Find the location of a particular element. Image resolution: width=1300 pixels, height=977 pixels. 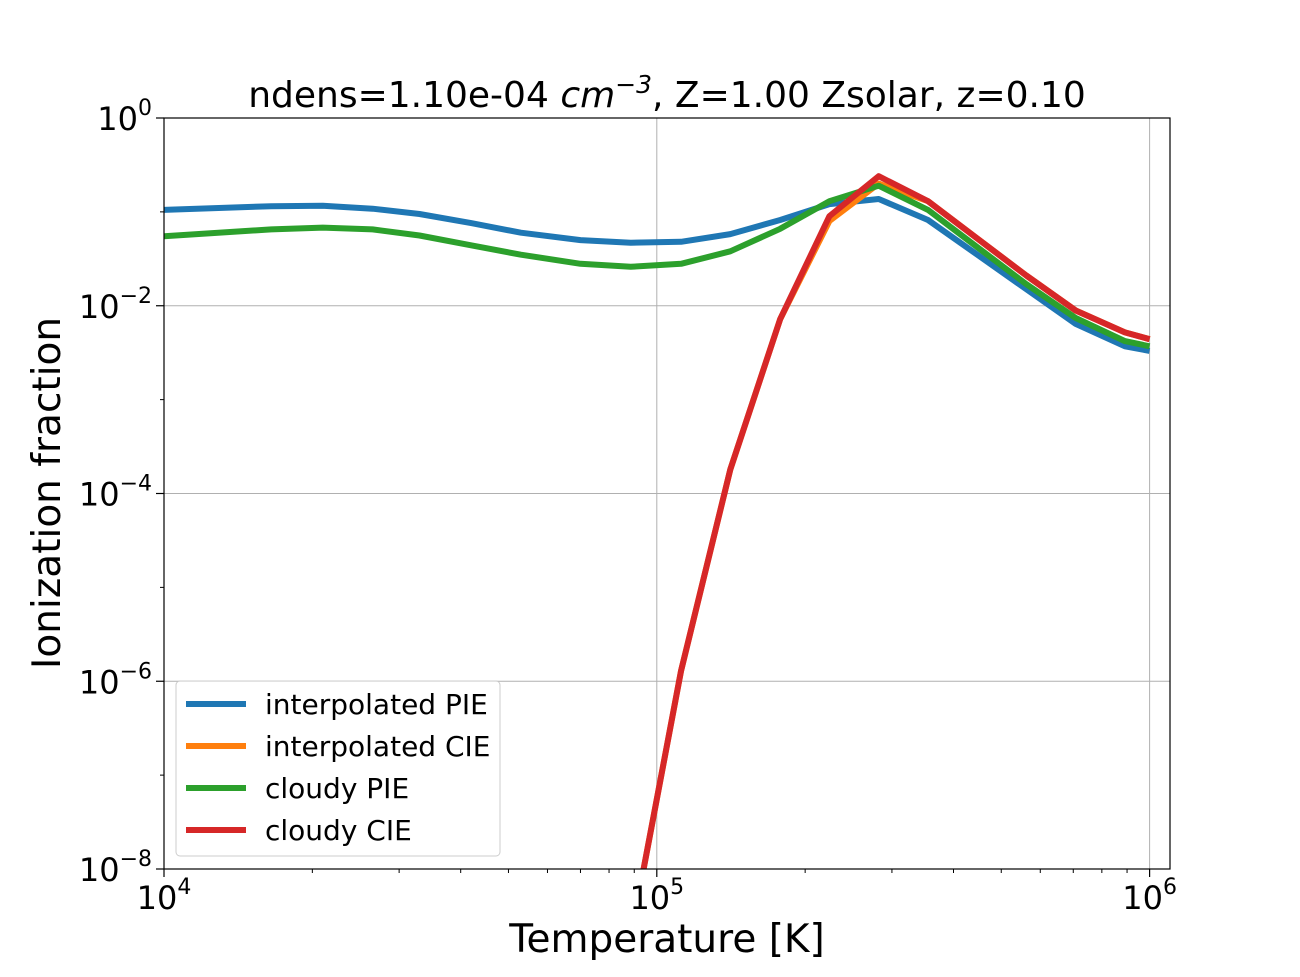

legend-label-interpolated-pie: interpolated PIE is located at coordinates (376, 704).